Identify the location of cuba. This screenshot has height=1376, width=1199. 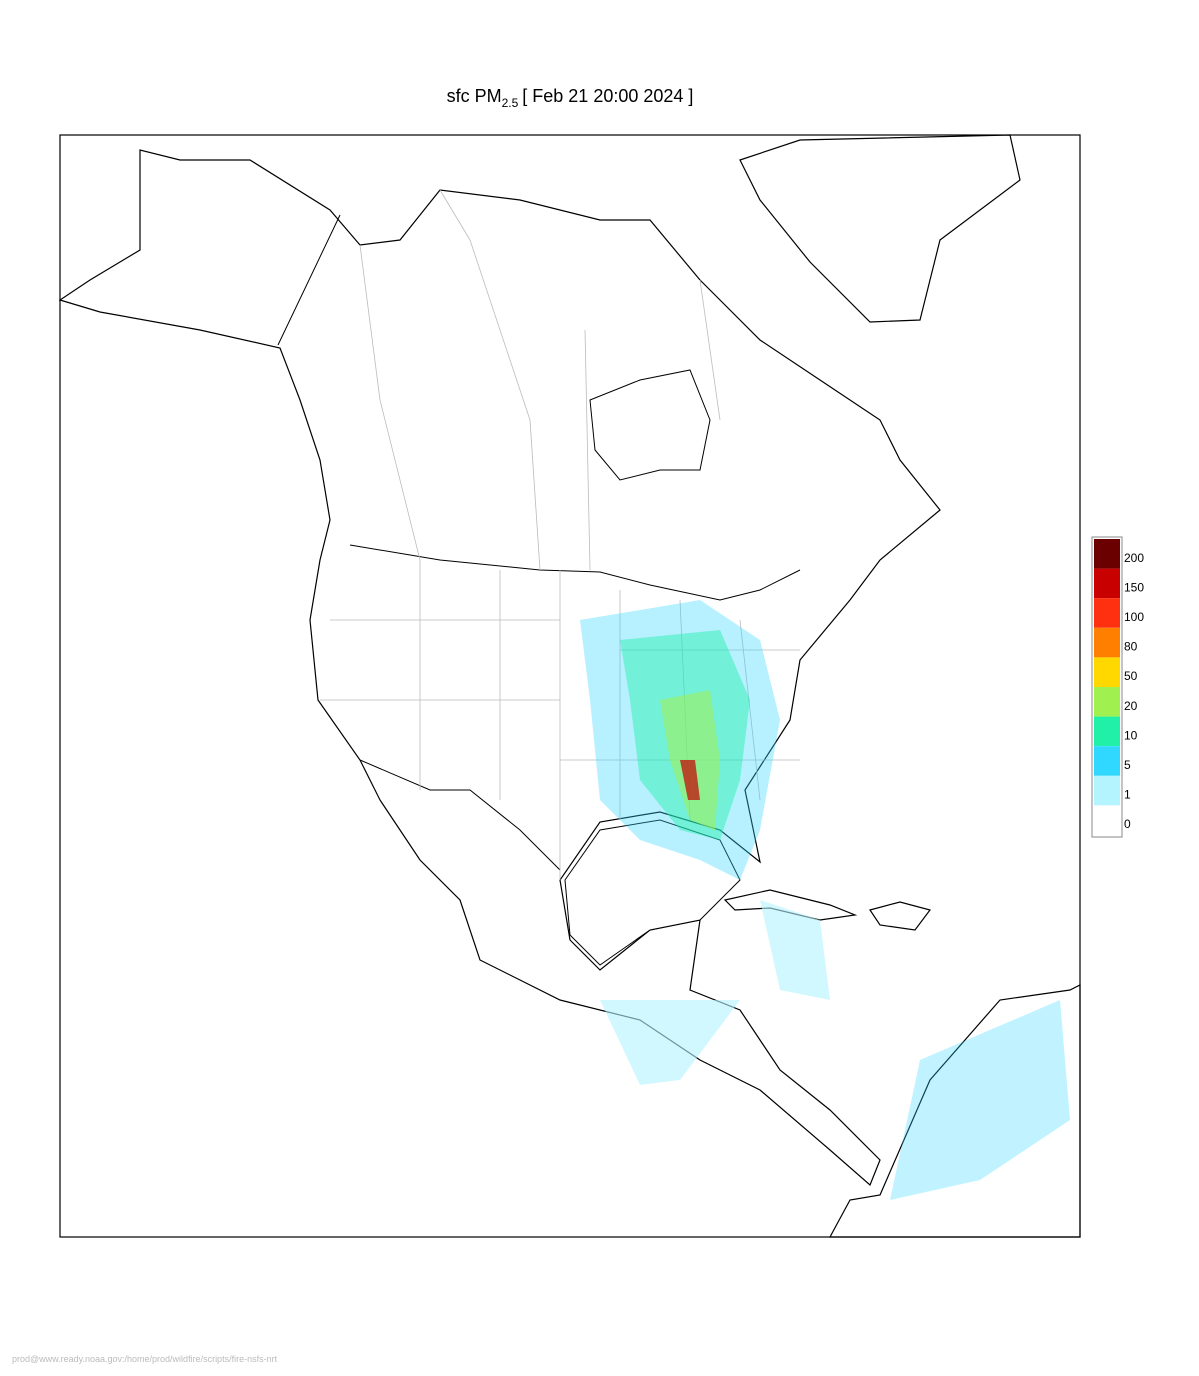
(790, 905).